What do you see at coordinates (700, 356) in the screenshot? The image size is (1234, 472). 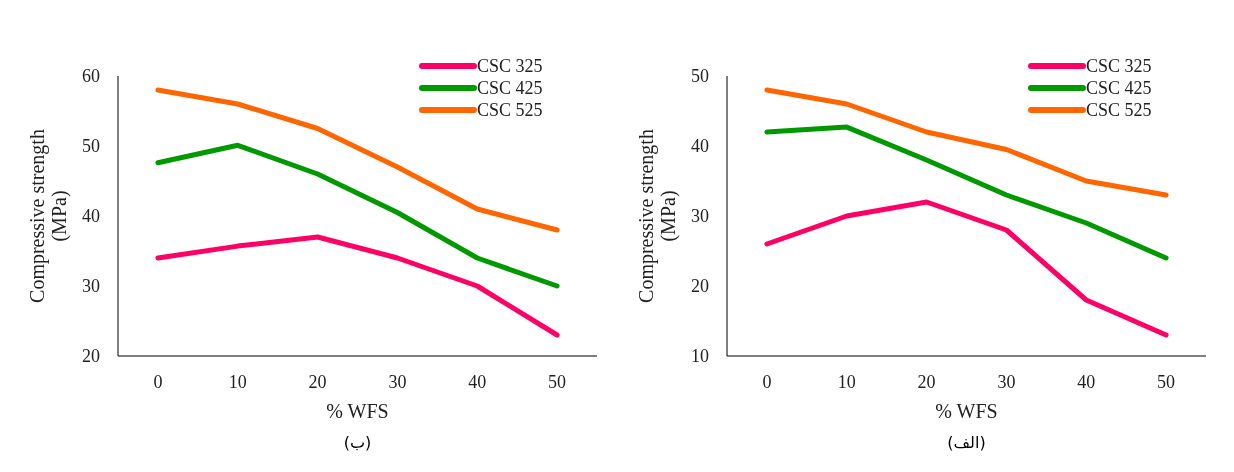 I see `y-tick-label: 10` at bounding box center [700, 356].